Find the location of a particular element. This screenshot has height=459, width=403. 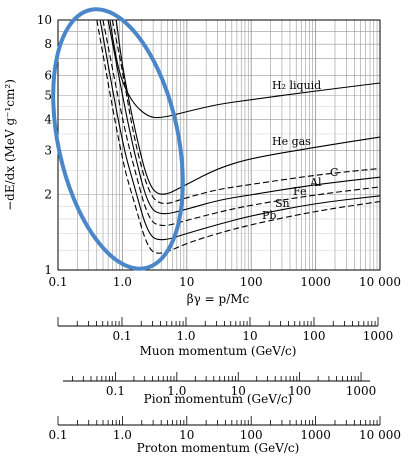

y-axis-title: −dE/dx (MeV g⁻¹cm²) is located at coordinates (10, 145).